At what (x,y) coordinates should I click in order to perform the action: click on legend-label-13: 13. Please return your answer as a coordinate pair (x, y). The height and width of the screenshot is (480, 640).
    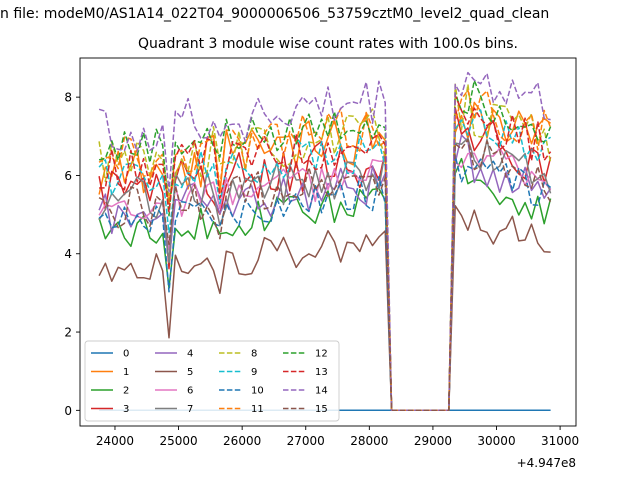
    Looking at the image, I should click on (321, 372).